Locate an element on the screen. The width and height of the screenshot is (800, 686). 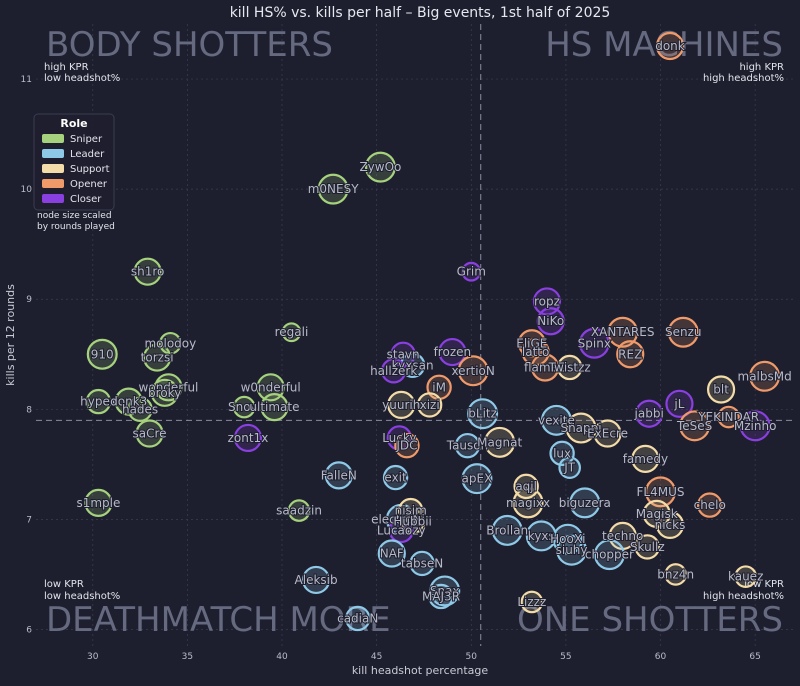
data-label: biguzera is located at coordinates (585, 503).